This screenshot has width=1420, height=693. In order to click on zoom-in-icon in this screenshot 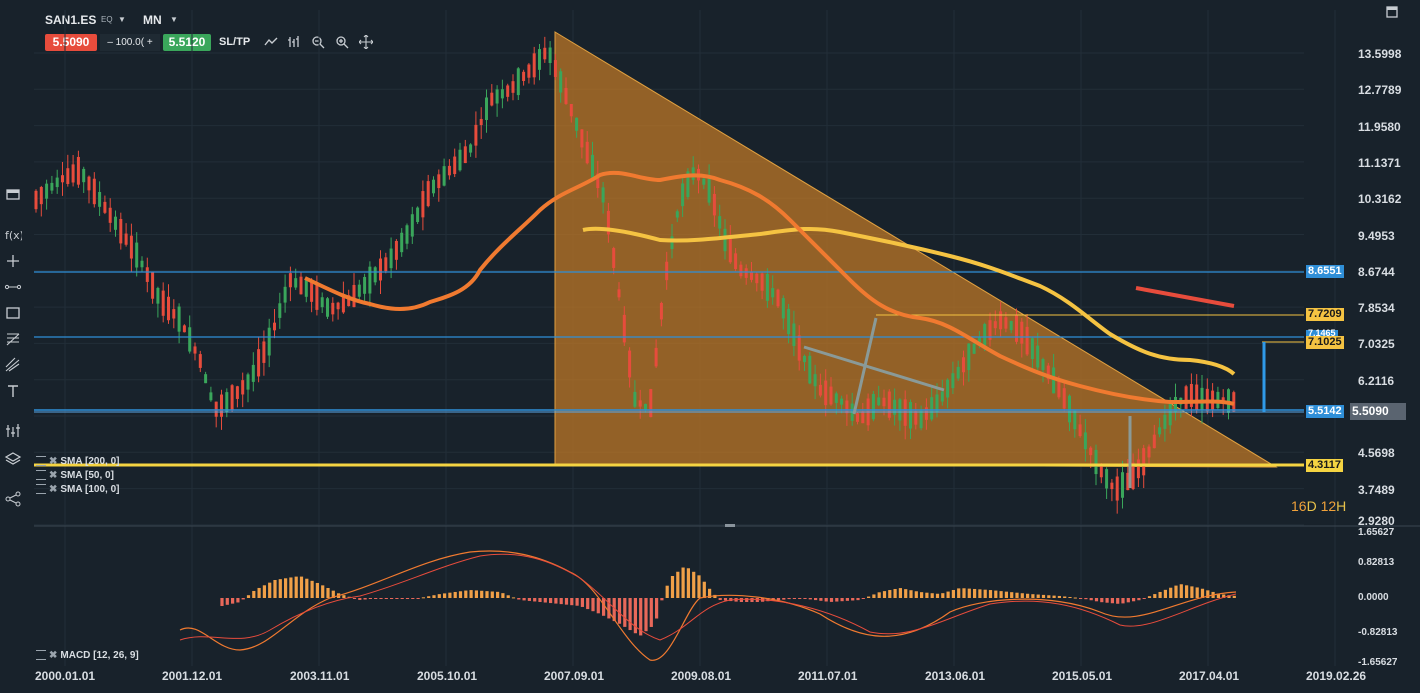, I will do `click(342, 42)`.